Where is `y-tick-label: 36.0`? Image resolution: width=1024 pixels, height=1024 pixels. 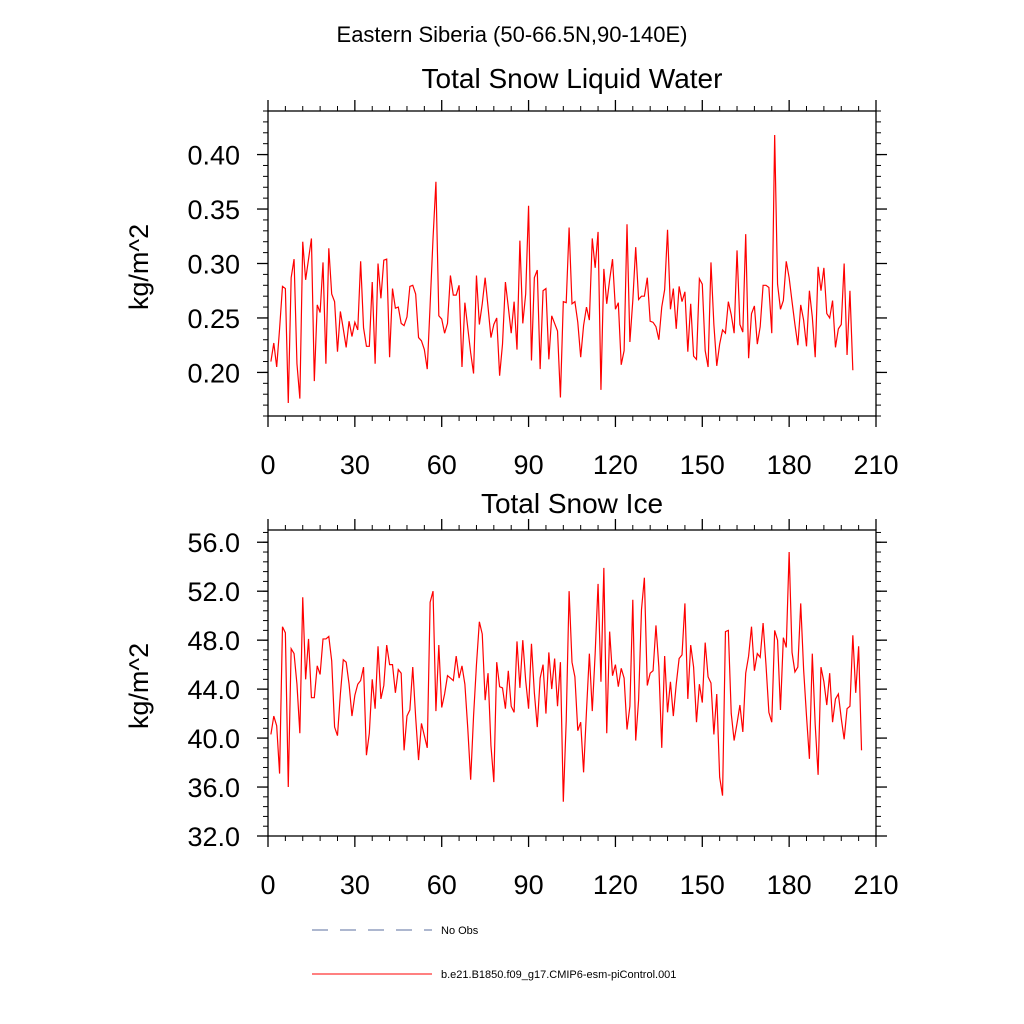 y-tick-label: 36.0 is located at coordinates (213, 788).